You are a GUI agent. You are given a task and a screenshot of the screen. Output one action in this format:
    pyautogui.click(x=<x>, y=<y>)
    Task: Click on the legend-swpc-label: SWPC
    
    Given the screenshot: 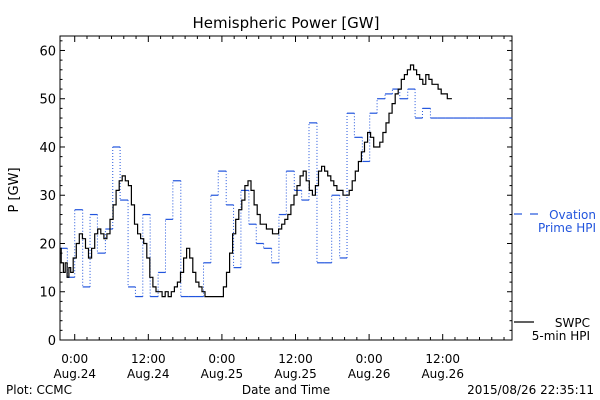 What is the action you would take?
    pyautogui.click(x=572, y=323)
    